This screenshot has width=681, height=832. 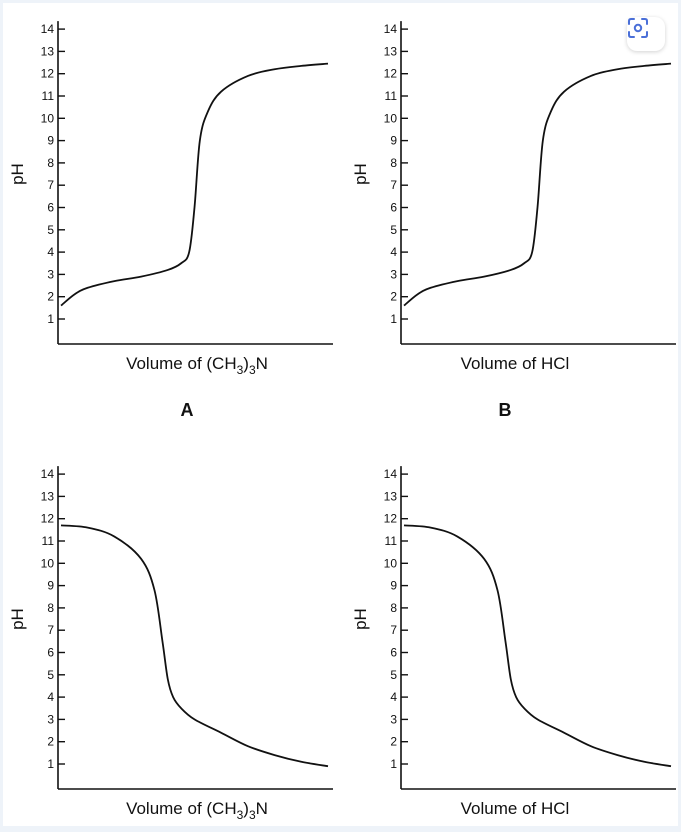 What do you see at coordinates (505, 410) in the screenshot?
I see `panel-label: B` at bounding box center [505, 410].